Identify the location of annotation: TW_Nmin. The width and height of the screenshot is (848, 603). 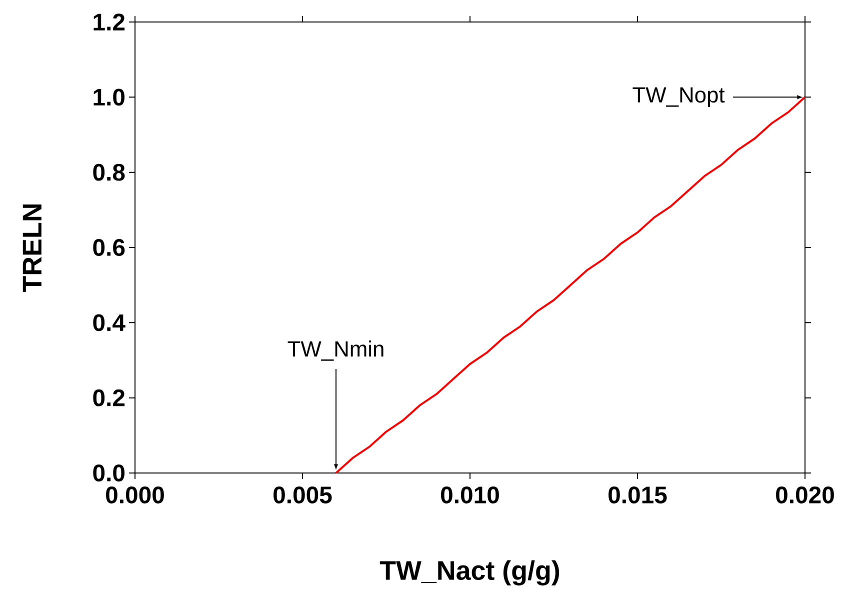
(336, 350).